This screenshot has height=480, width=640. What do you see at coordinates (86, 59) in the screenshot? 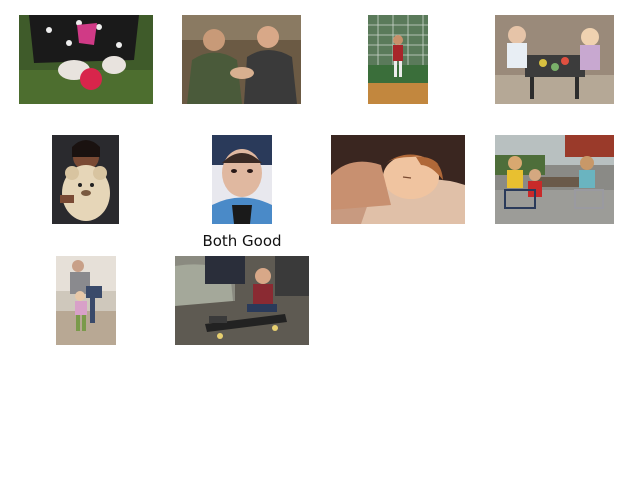
I see `thumb-child-red-ball` at bounding box center [86, 59].